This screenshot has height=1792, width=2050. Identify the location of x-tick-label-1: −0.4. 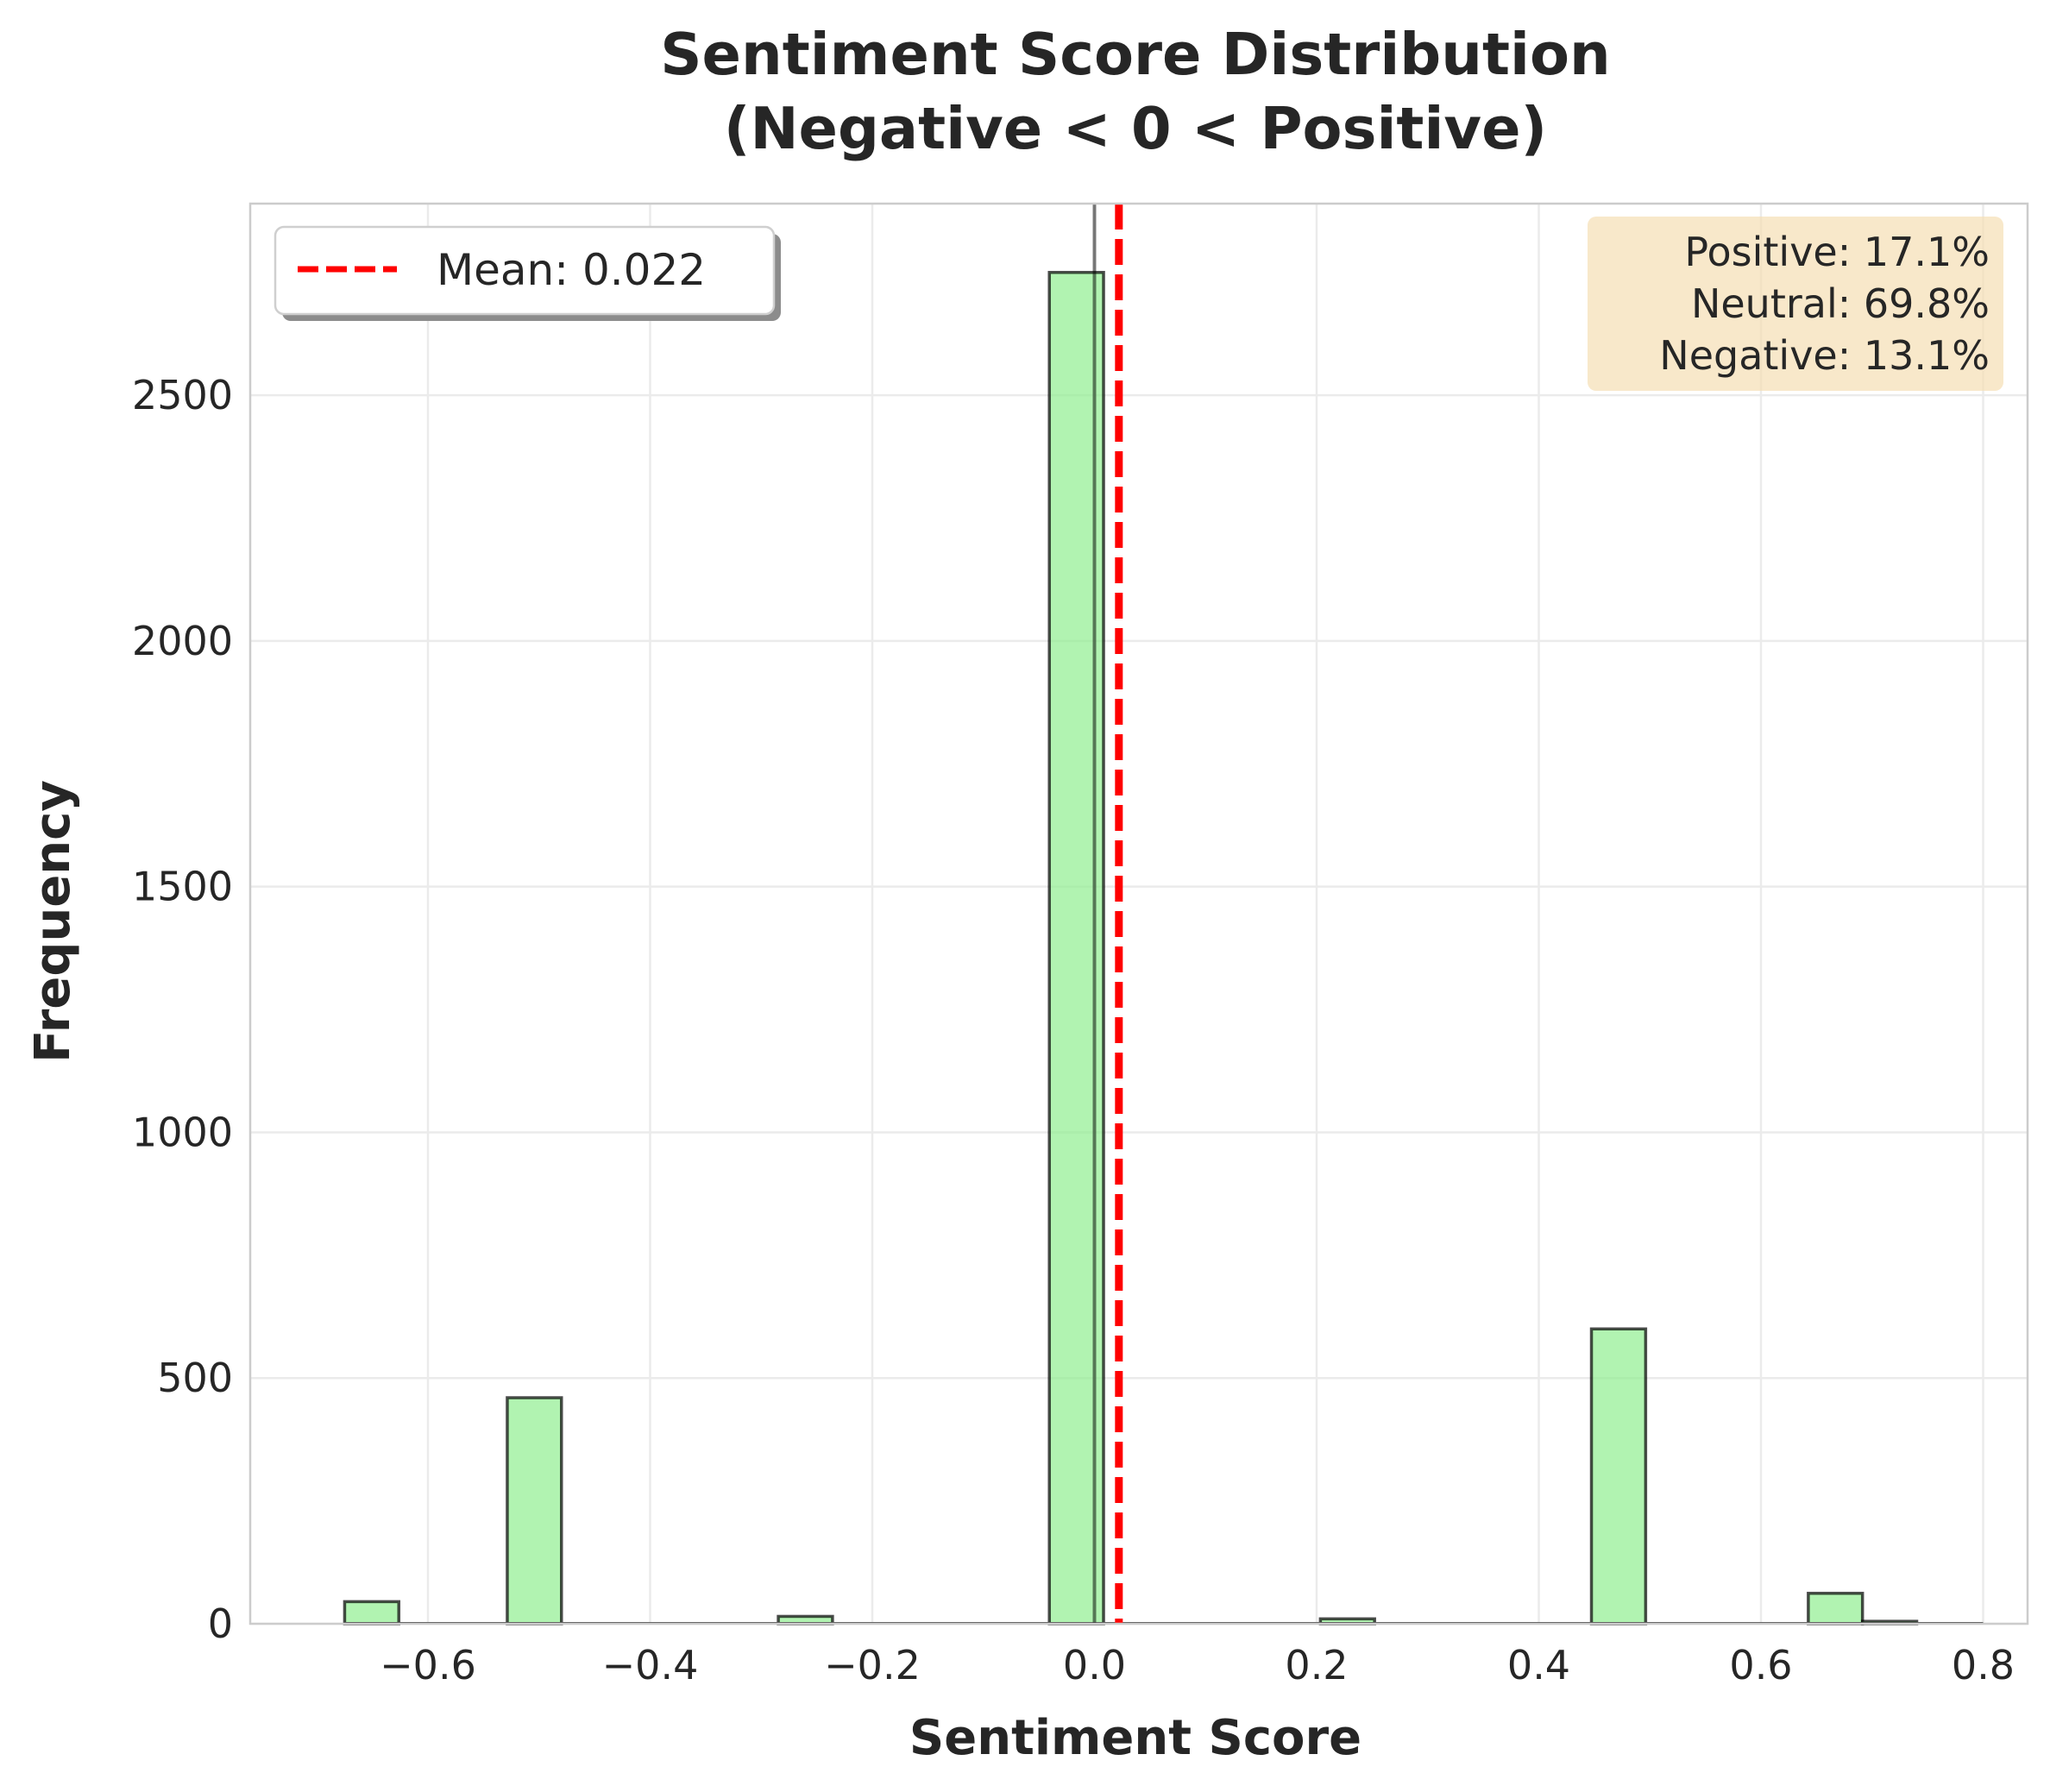
(650, 1665).